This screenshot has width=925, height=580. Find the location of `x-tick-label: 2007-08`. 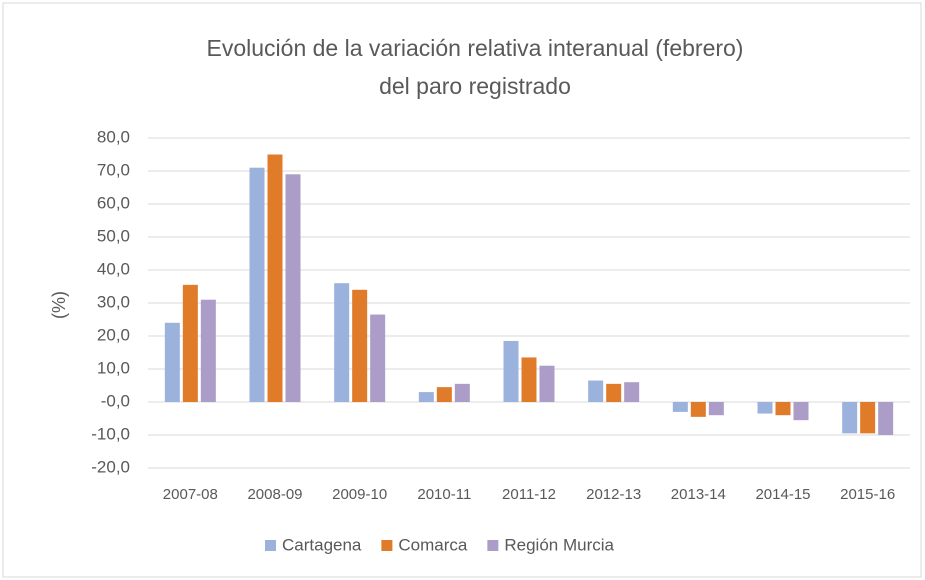

x-tick-label: 2007-08 is located at coordinates (190, 494).